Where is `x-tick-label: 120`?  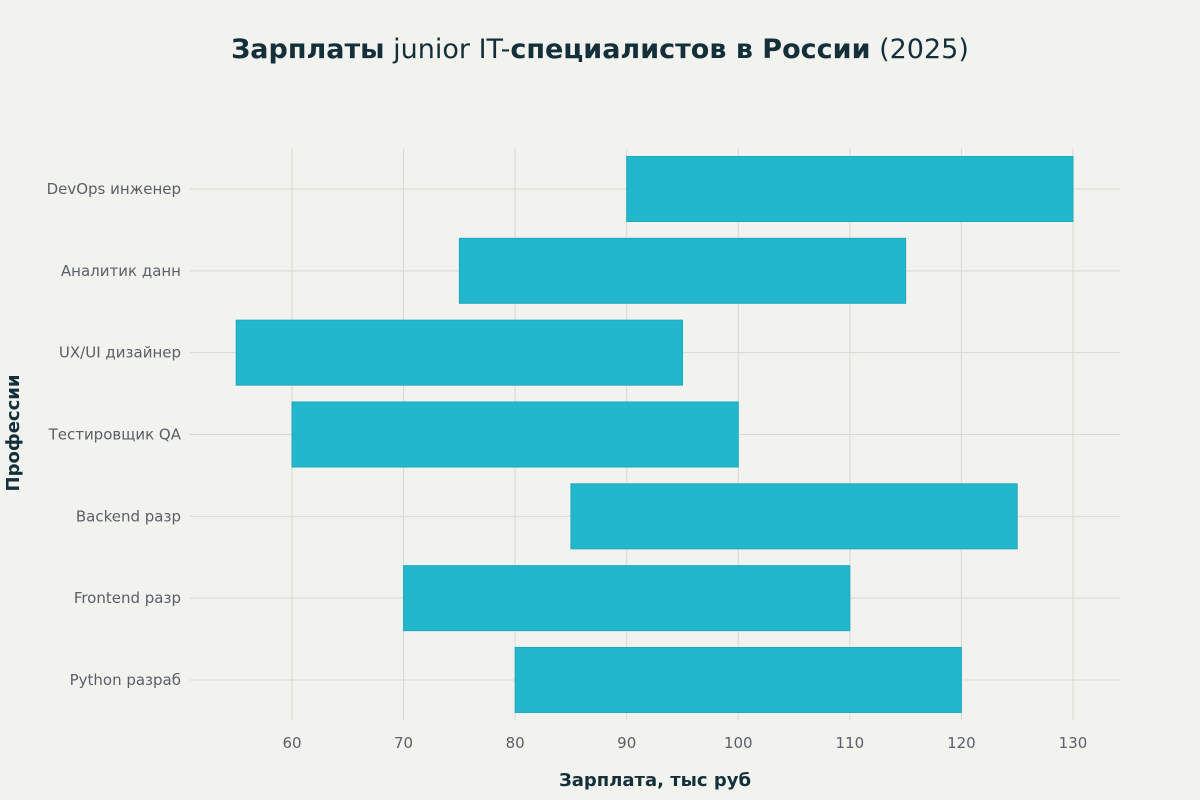
x-tick-label: 120 is located at coordinates (961, 743).